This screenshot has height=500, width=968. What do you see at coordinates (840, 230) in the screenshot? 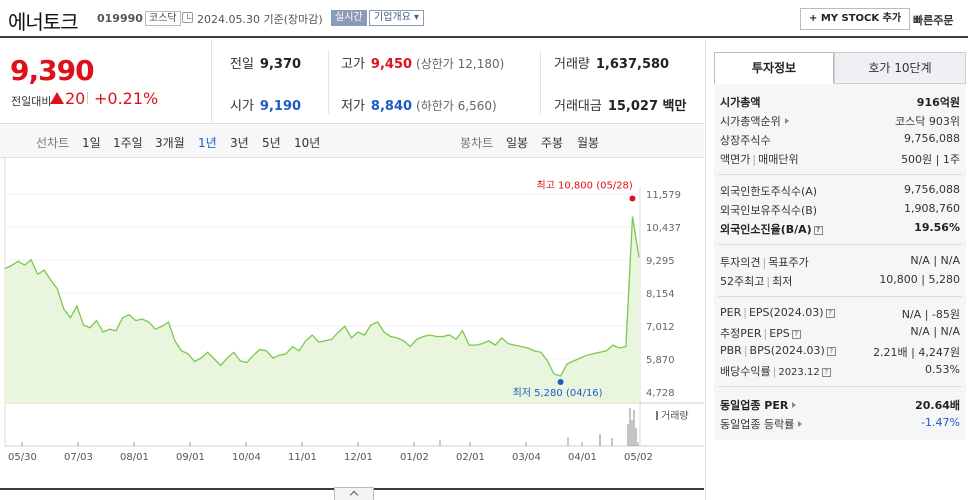
I see `foreign-ratio-row: 외국인소진율(B/A)? 19.56%` at bounding box center [840, 230].